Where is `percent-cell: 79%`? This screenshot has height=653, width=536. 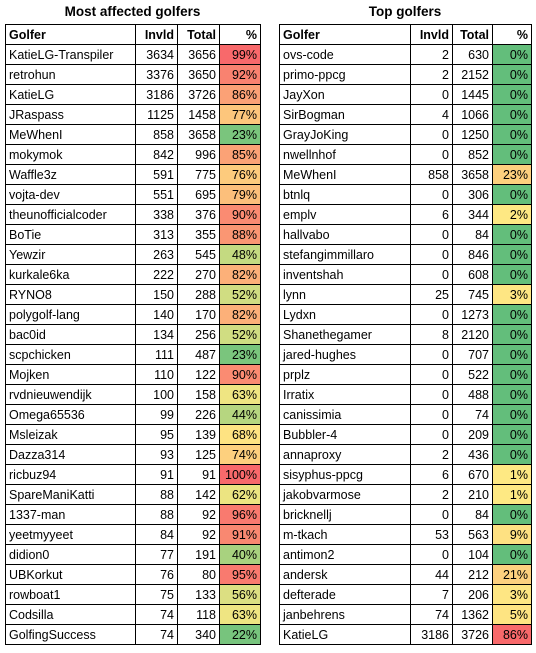 percent-cell: 79% is located at coordinates (240, 194).